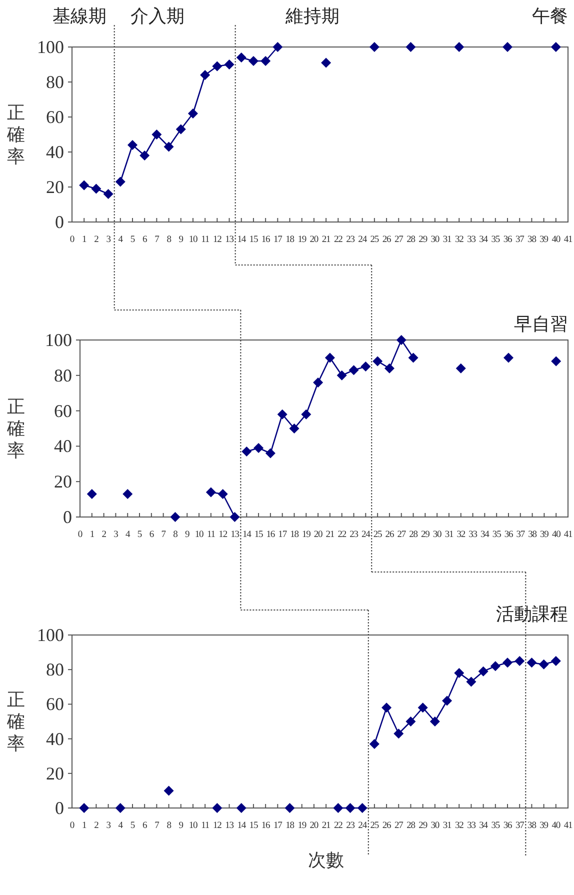 This screenshot has height=895, width=574. Describe the element at coordinates (495, 240) in the screenshot. I see `x-tick-label: 35` at that location.